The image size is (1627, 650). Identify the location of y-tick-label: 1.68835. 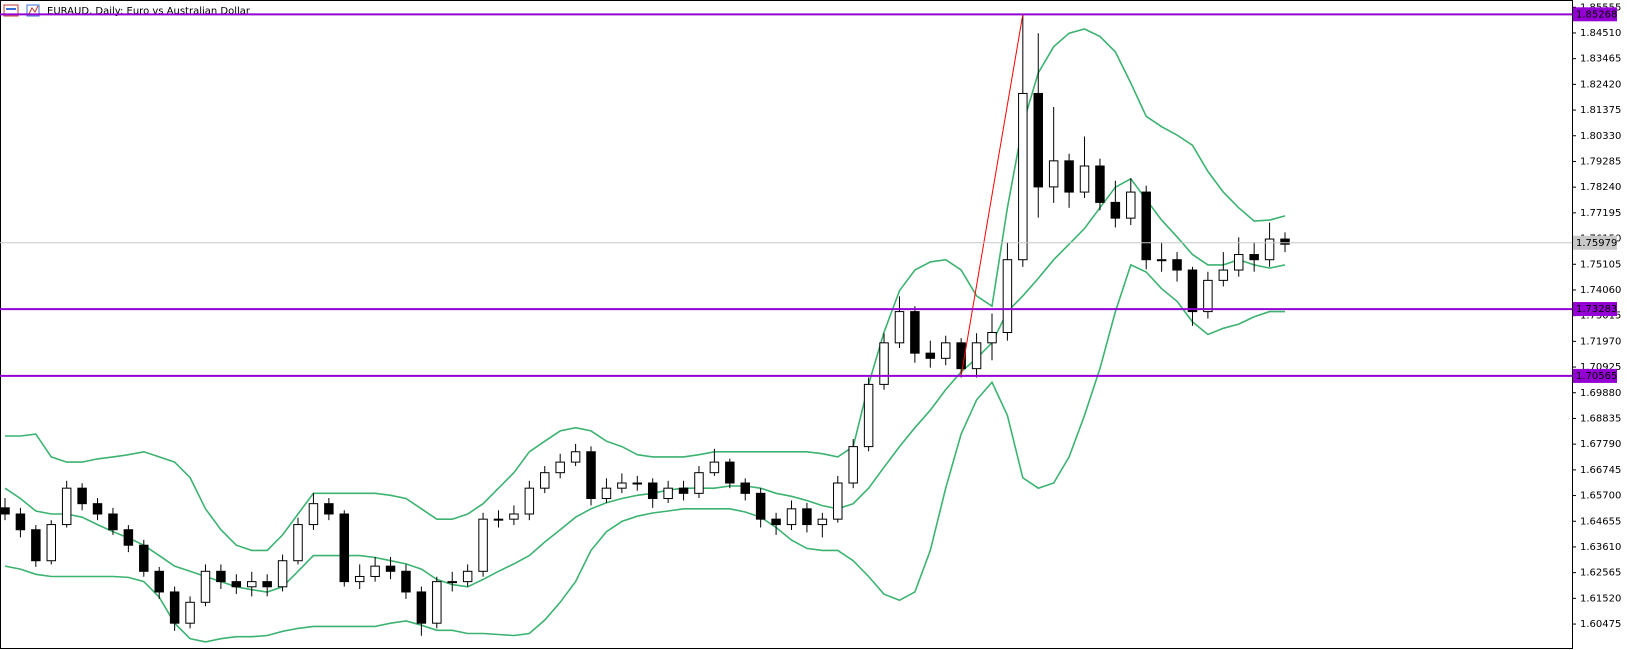
(1600, 418).